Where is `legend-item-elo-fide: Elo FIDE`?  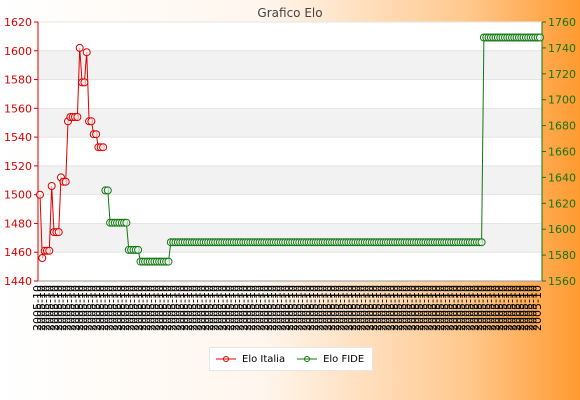
legend-item-elo-fide: Elo FIDE is located at coordinates (330, 359).